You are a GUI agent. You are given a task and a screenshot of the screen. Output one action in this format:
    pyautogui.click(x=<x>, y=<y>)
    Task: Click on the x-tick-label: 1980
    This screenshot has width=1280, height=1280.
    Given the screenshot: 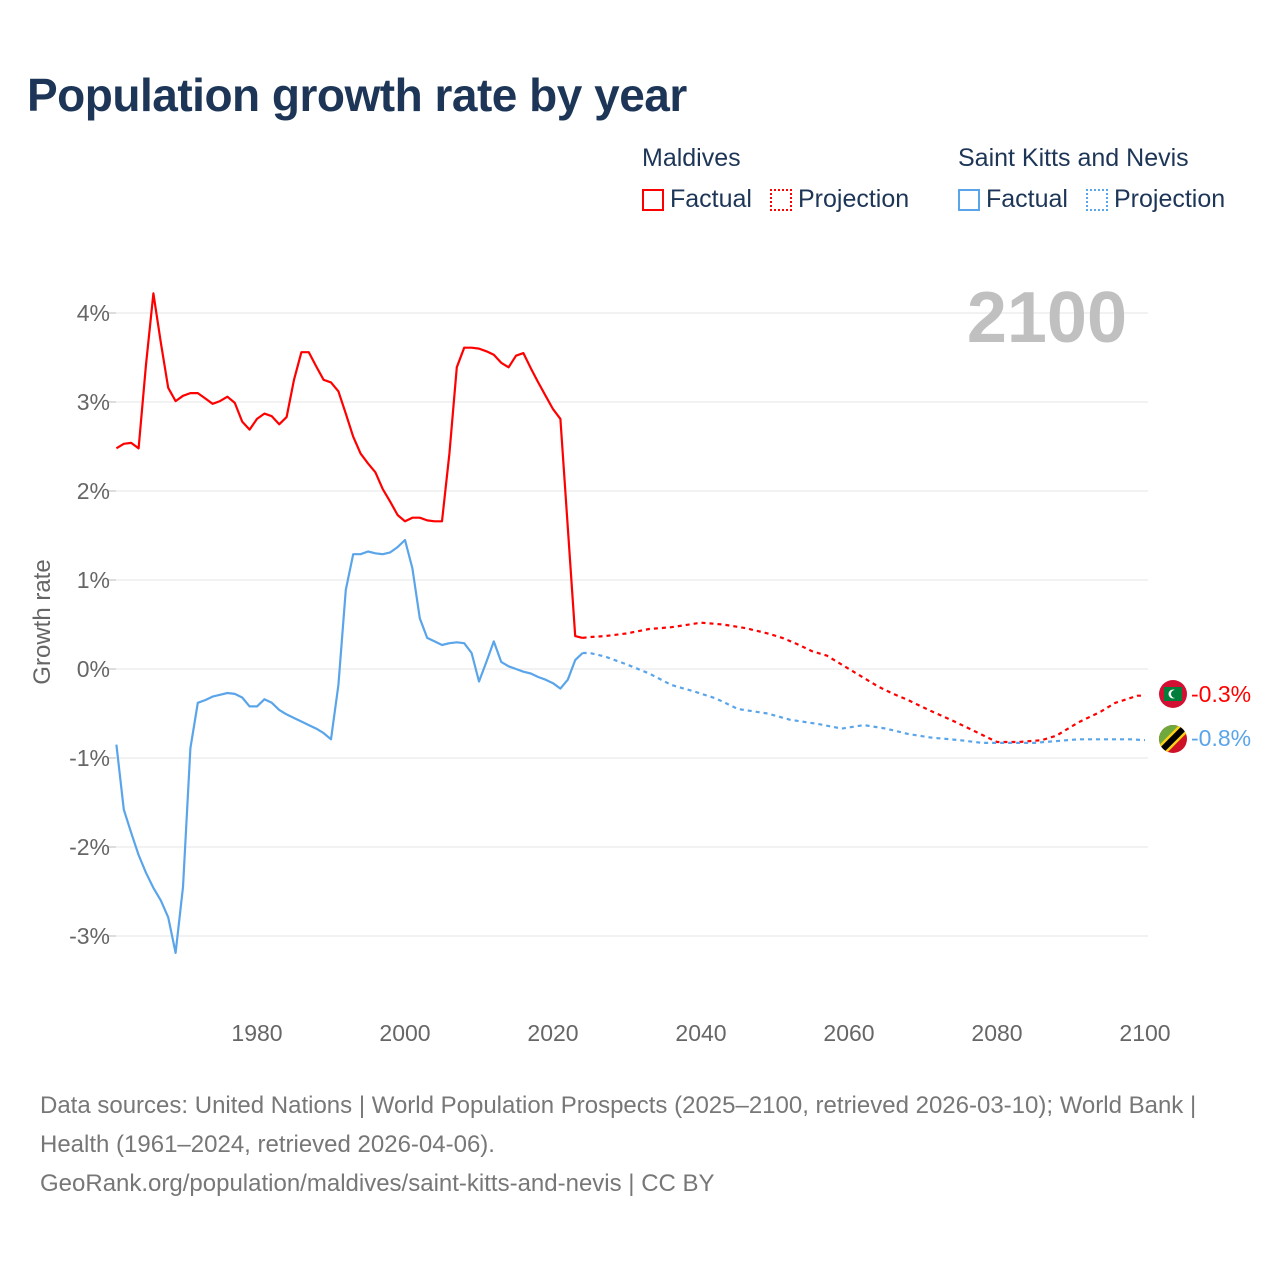 What is the action you would take?
    pyautogui.click(x=256, y=1033)
    